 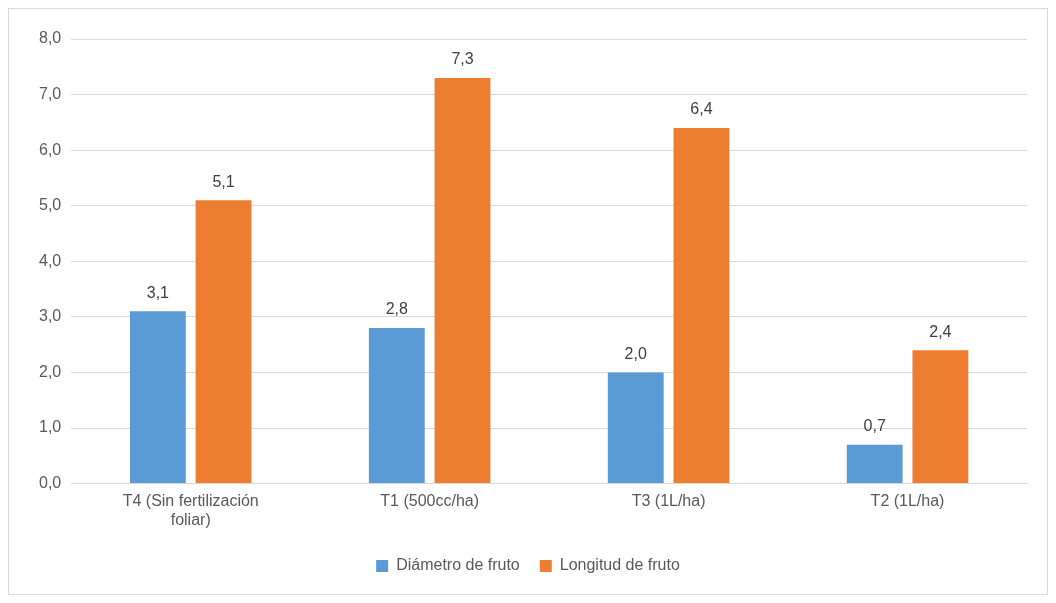 What do you see at coordinates (940, 331) in the screenshot?
I see `data-label: 2,4` at bounding box center [940, 331].